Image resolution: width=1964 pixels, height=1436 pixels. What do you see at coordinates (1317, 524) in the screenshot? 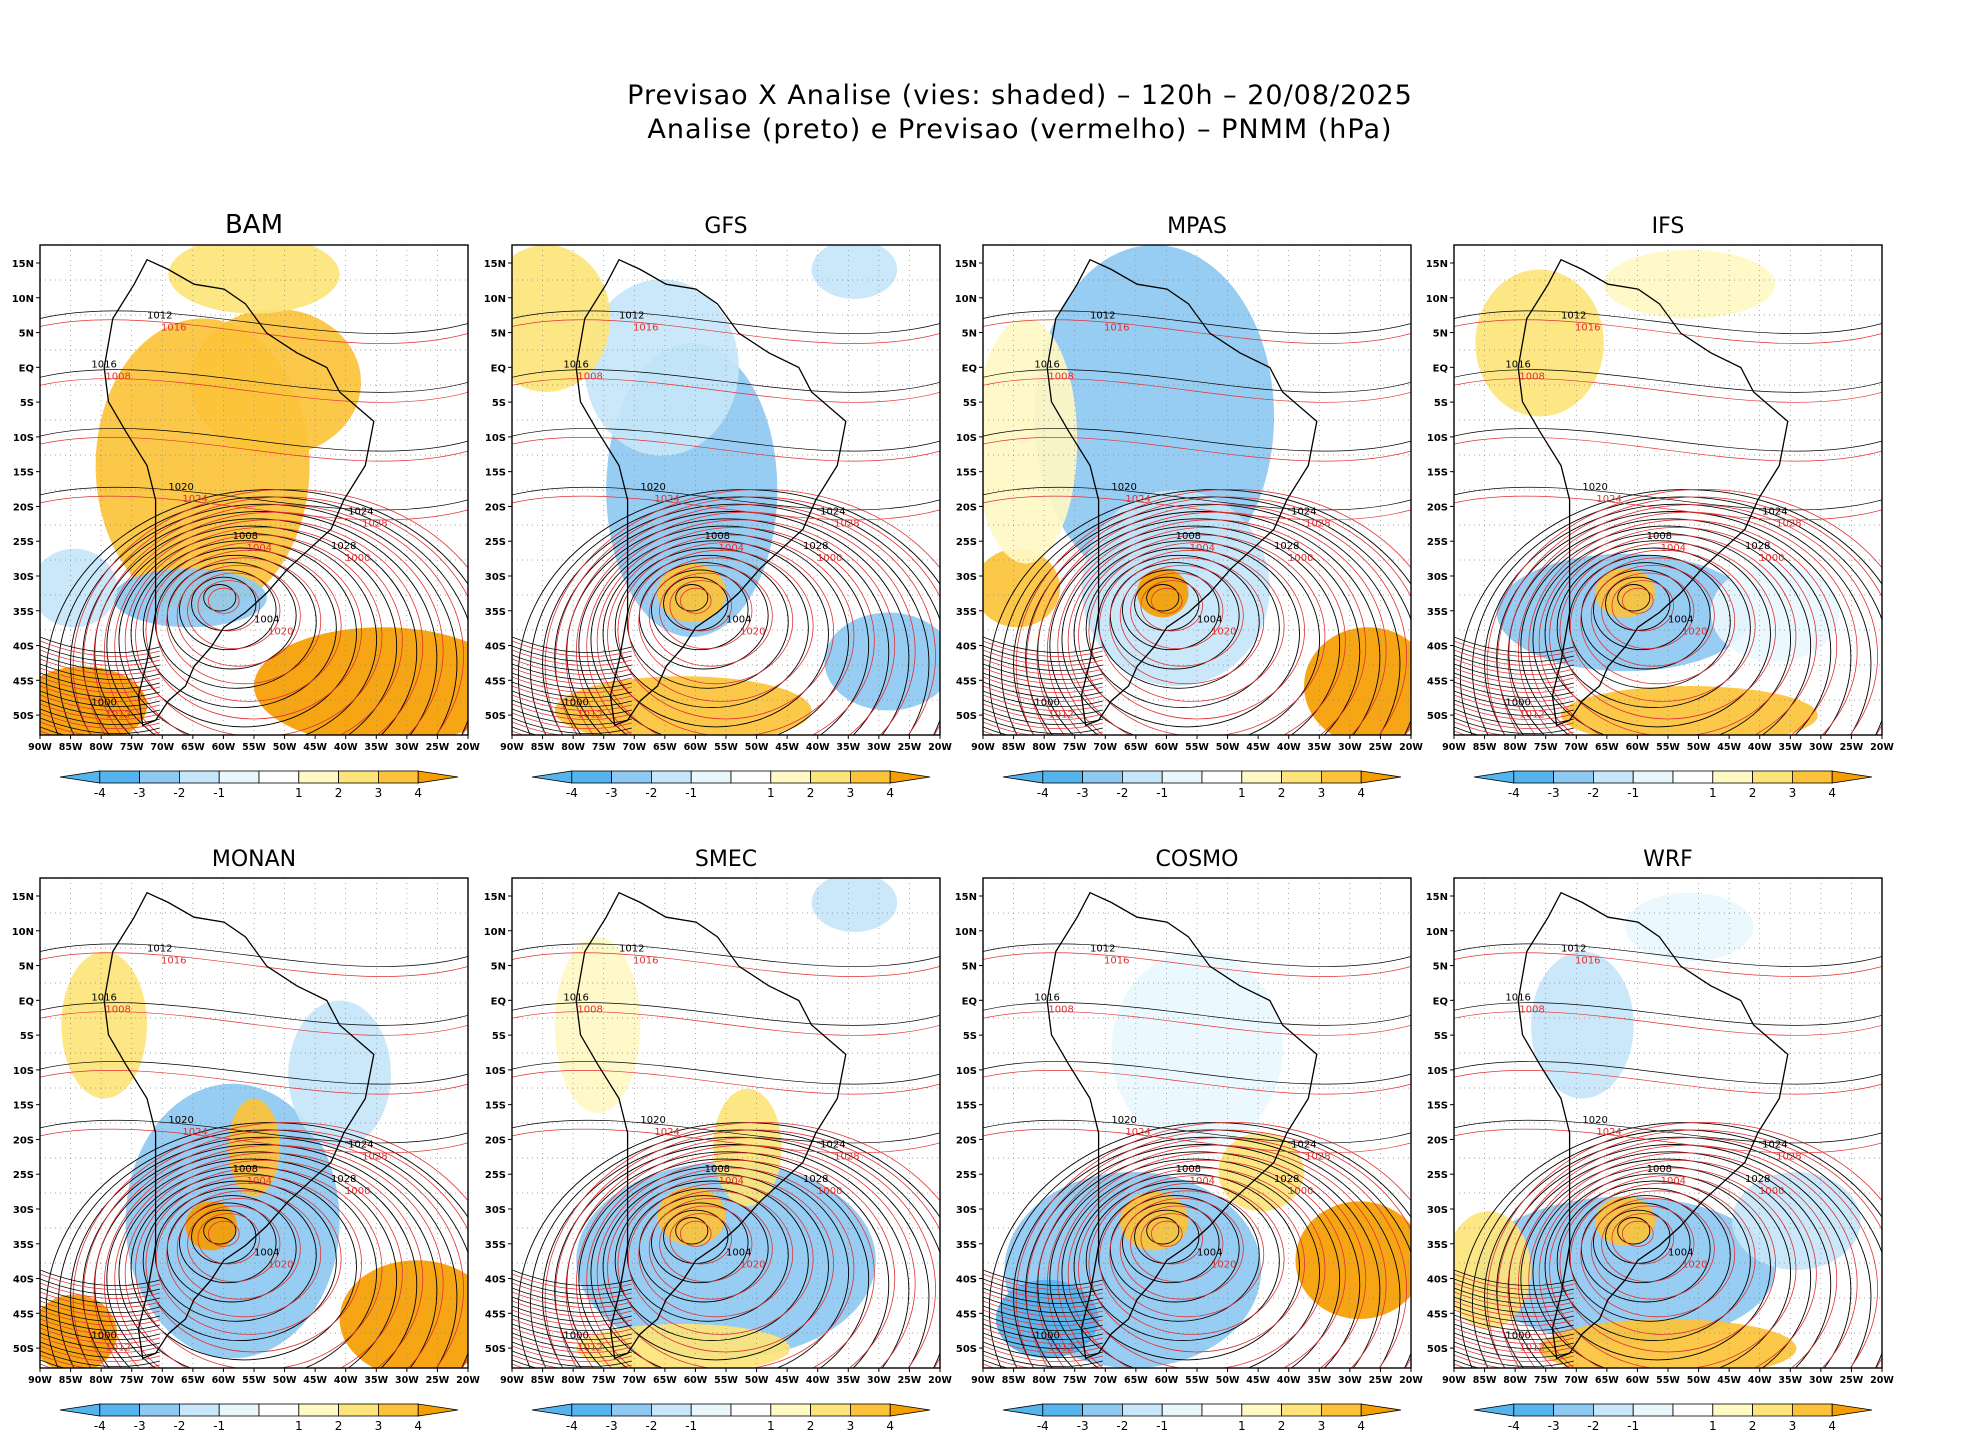
I see `isobar-label-forecast: 1028` at bounding box center [1317, 524].